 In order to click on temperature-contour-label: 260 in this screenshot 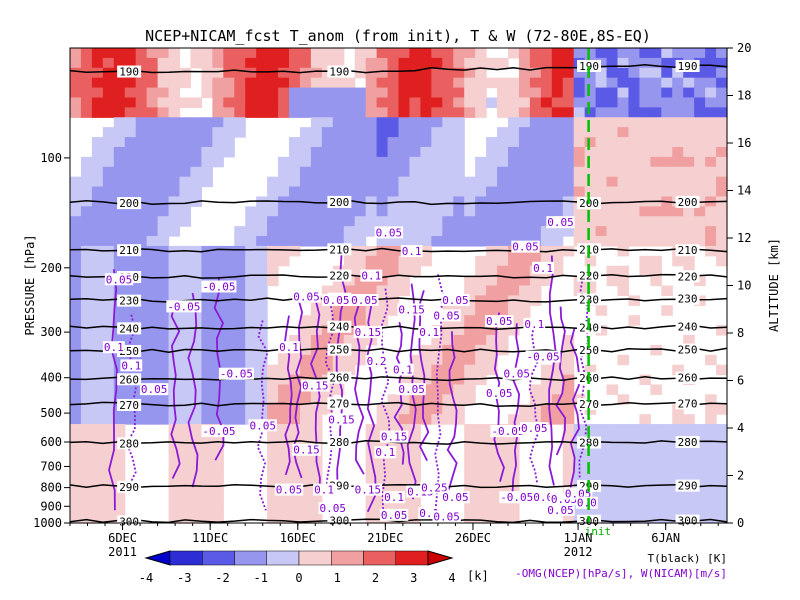, I will do `click(688, 378)`.